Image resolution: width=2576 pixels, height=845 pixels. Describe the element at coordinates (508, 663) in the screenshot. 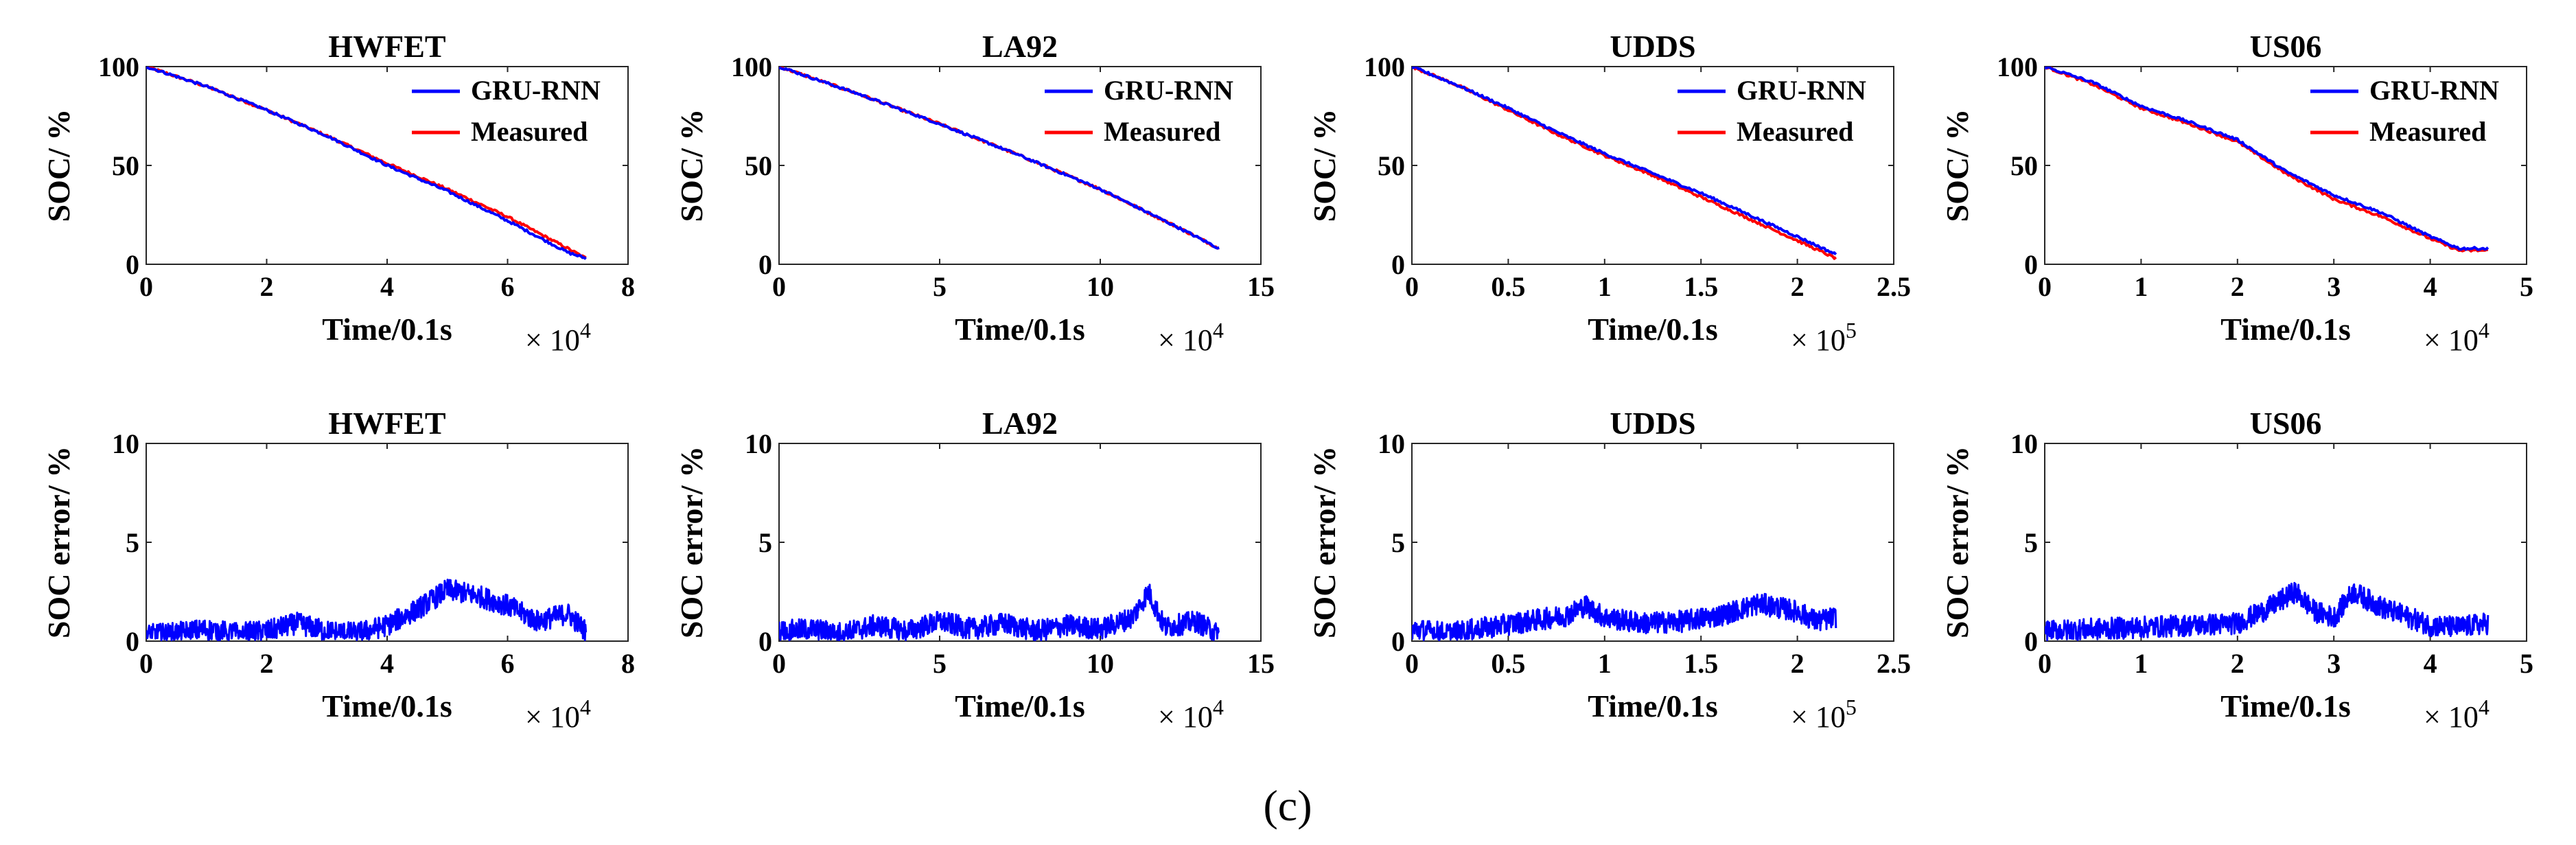

I see `x-tick-label: 6` at that location.